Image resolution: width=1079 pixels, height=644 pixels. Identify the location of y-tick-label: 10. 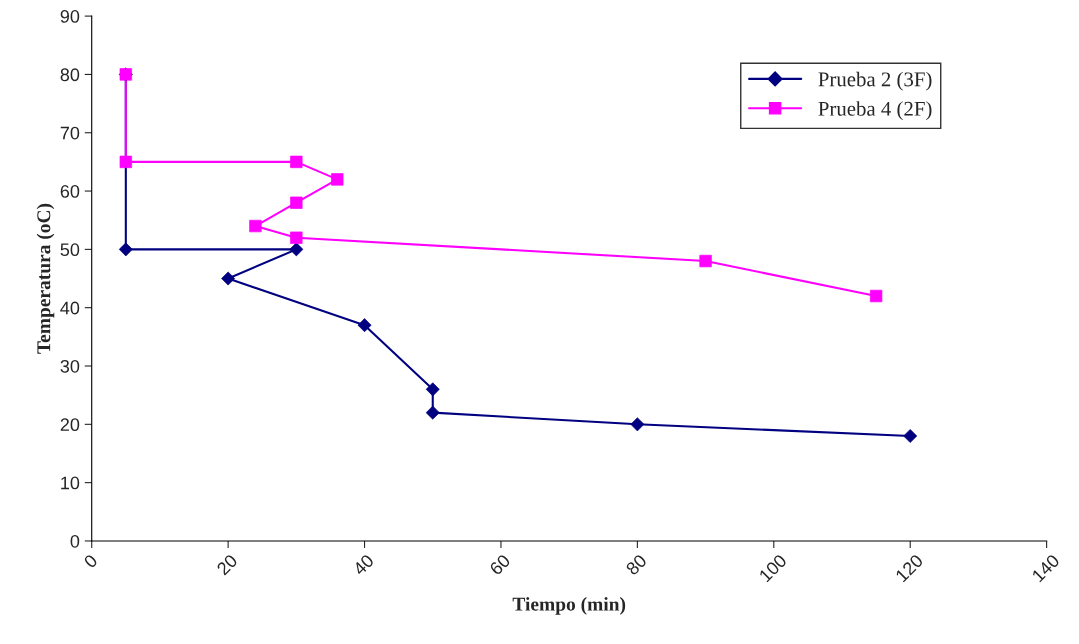
(70, 483).